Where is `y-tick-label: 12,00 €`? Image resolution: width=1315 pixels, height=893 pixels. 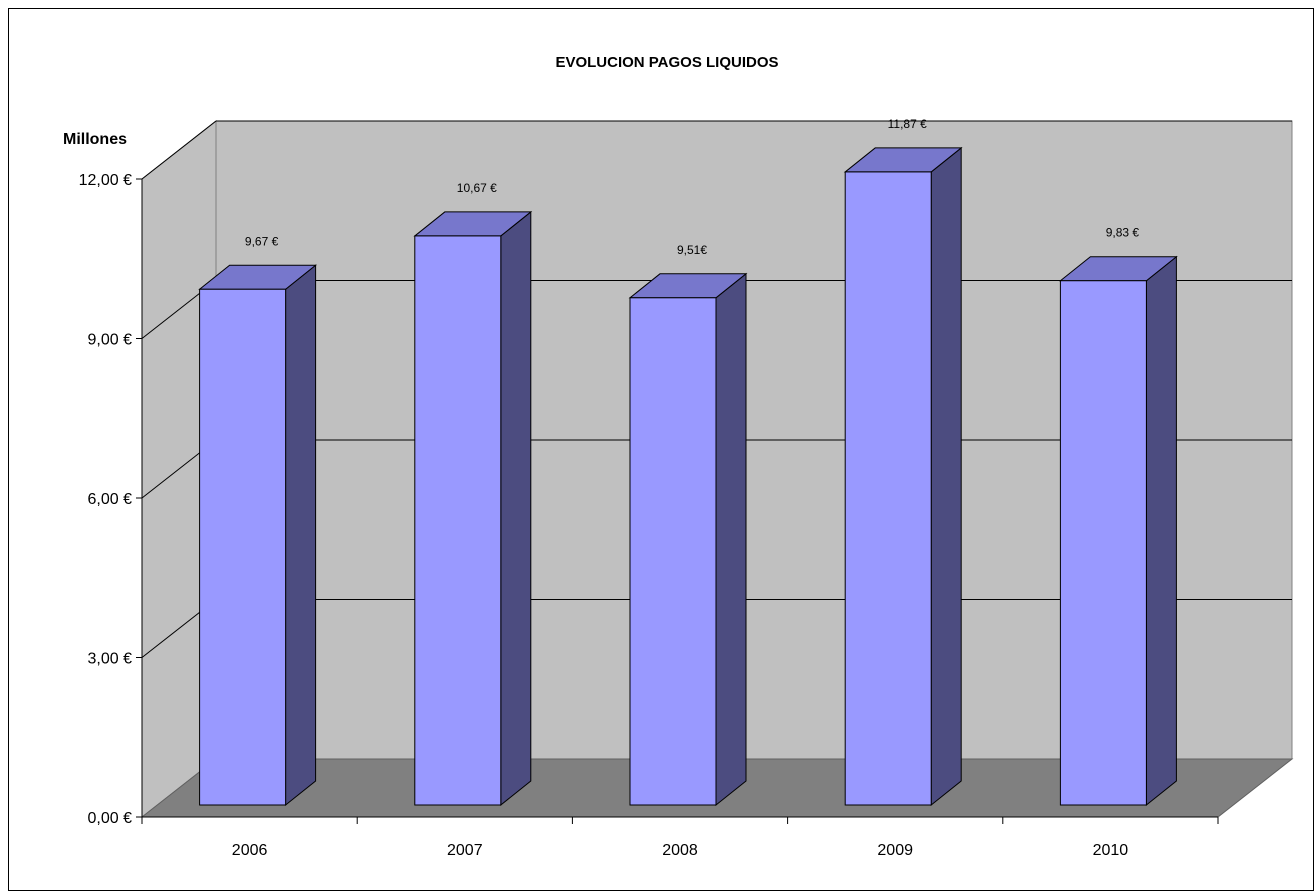 y-tick-label: 12,00 € is located at coordinates (105, 180).